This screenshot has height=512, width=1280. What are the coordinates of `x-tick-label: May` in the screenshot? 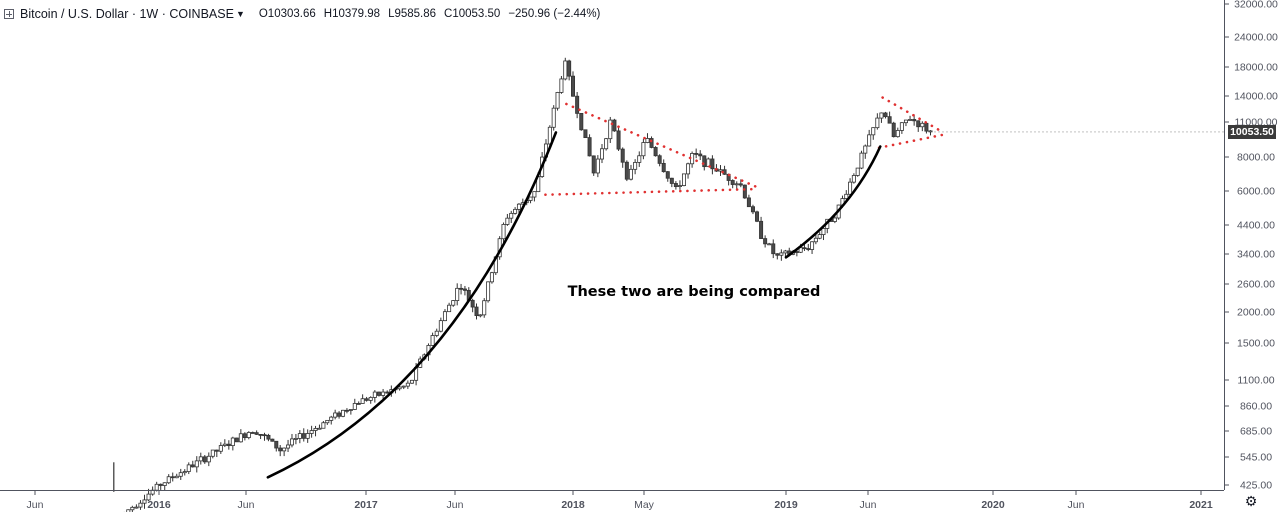 It's located at (644, 505).